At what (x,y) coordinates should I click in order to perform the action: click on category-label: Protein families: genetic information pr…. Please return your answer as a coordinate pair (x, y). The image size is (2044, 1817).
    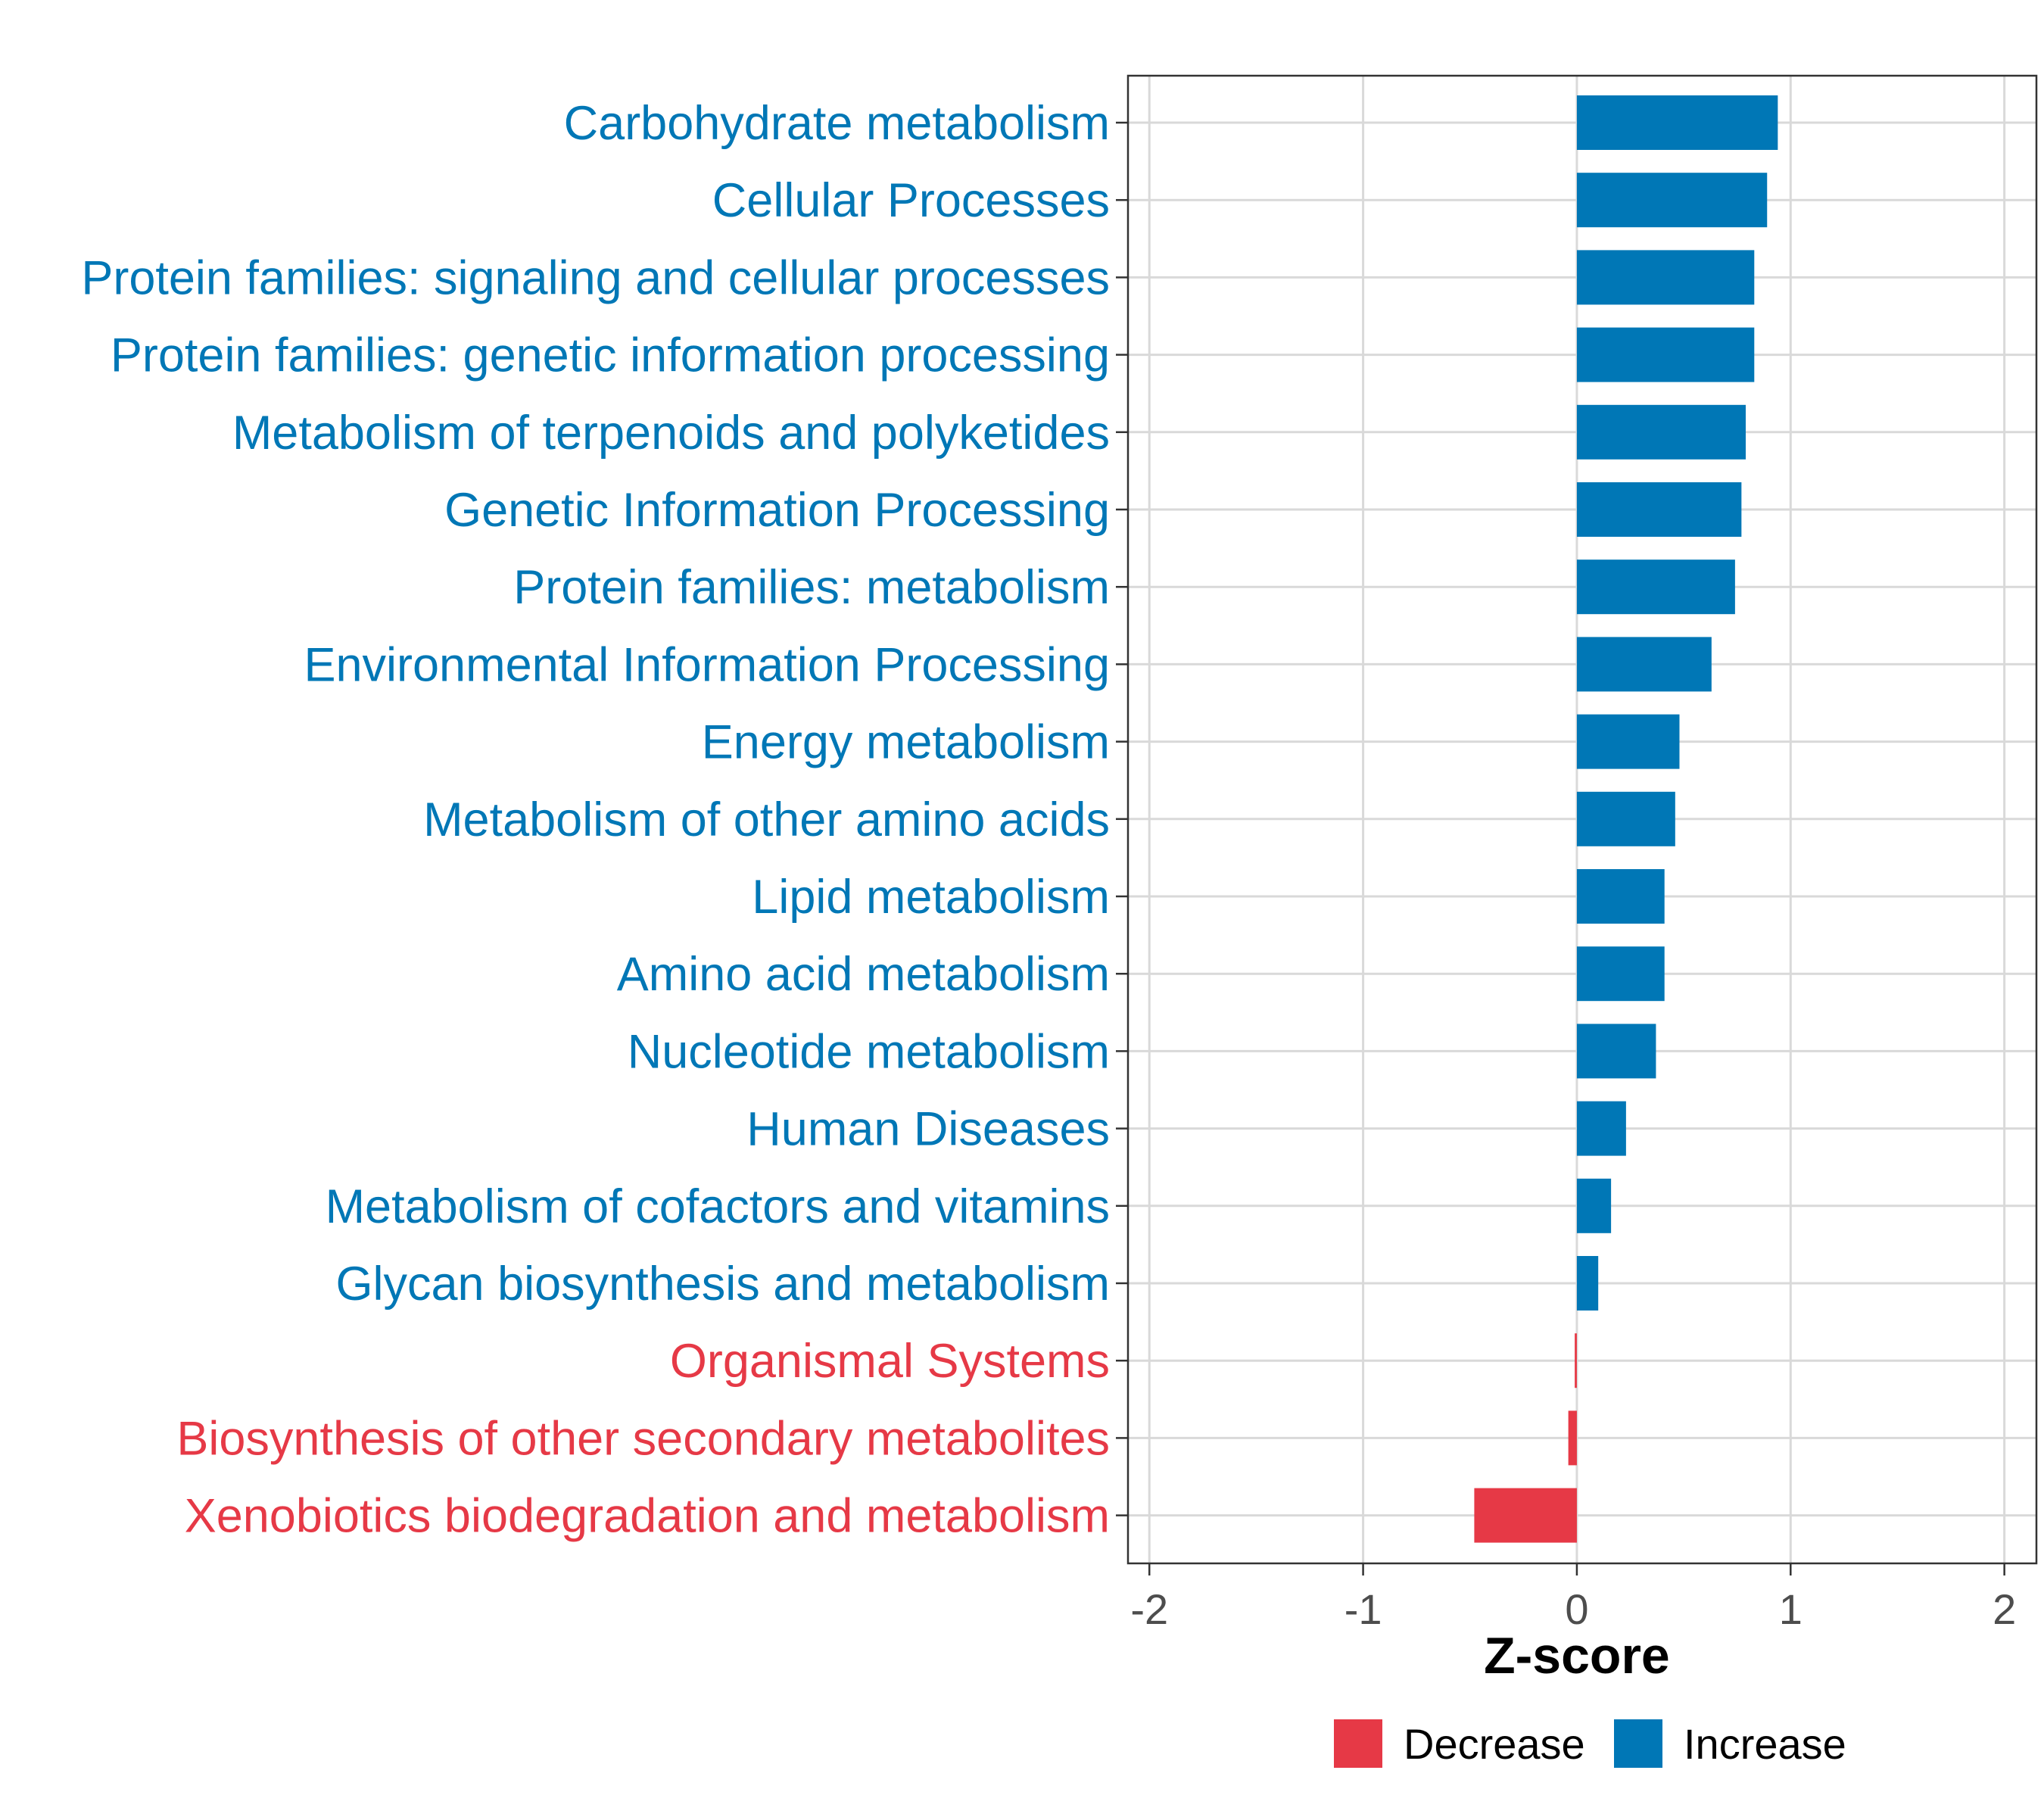
    Looking at the image, I should click on (610, 355).